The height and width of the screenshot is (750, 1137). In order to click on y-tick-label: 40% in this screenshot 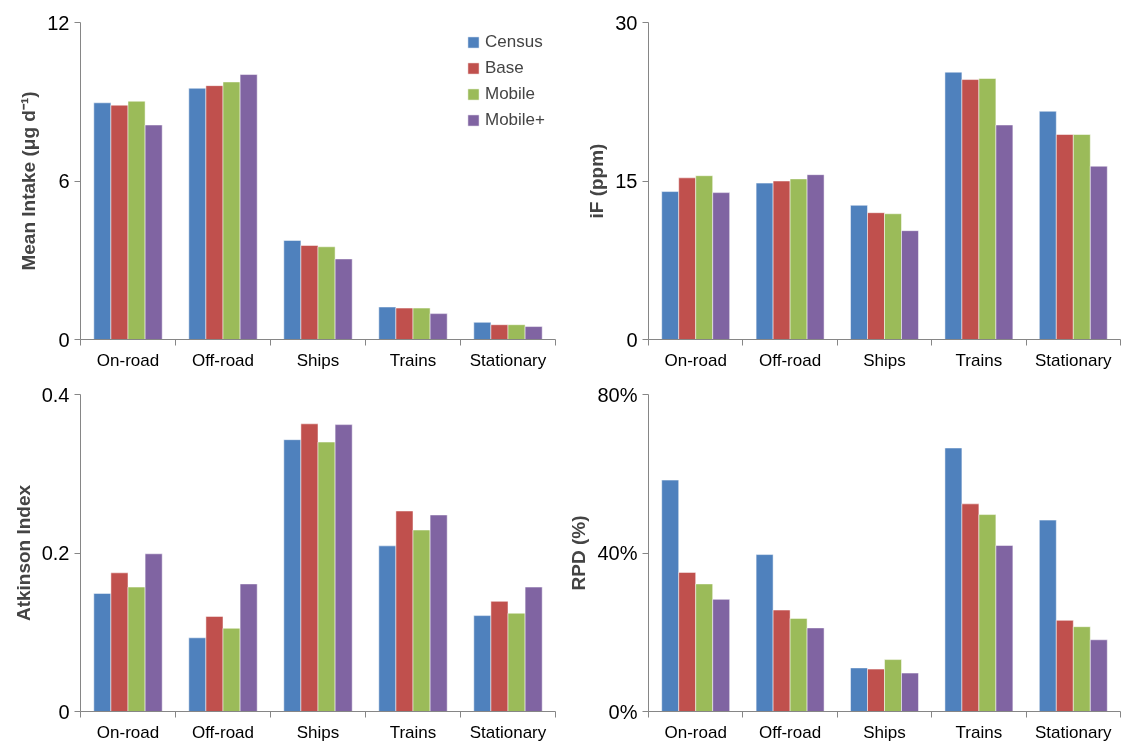, I will do `click(617, 553)`.